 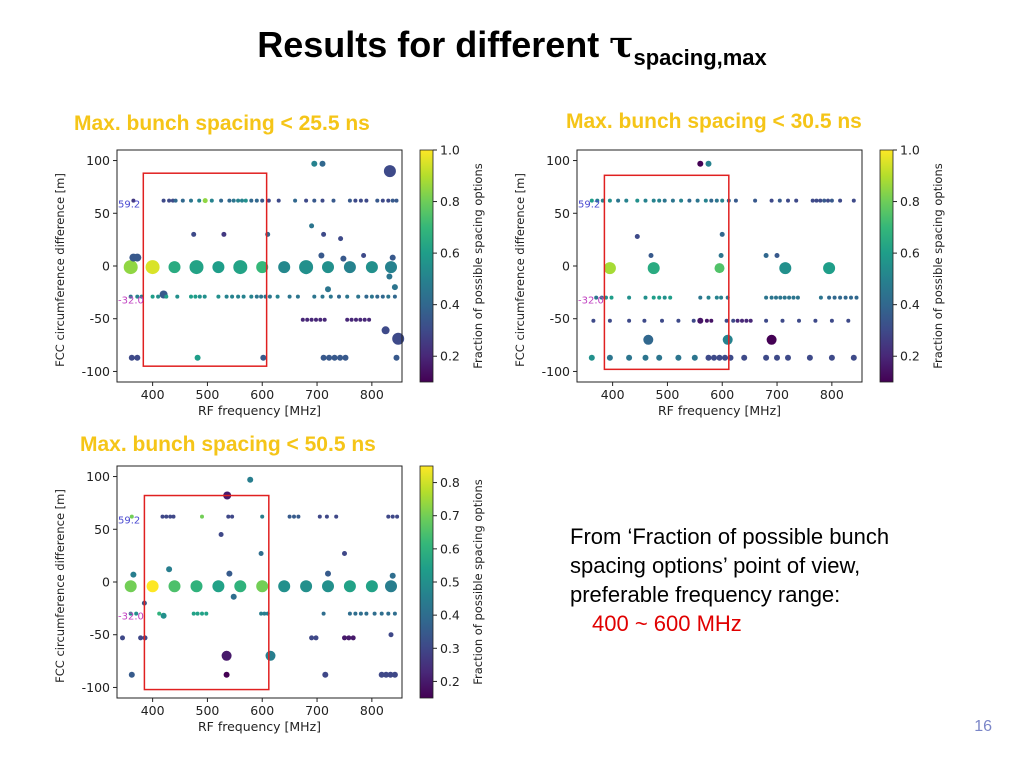 I want to click on y-tick-label: 0, so click(x=106, y=582).